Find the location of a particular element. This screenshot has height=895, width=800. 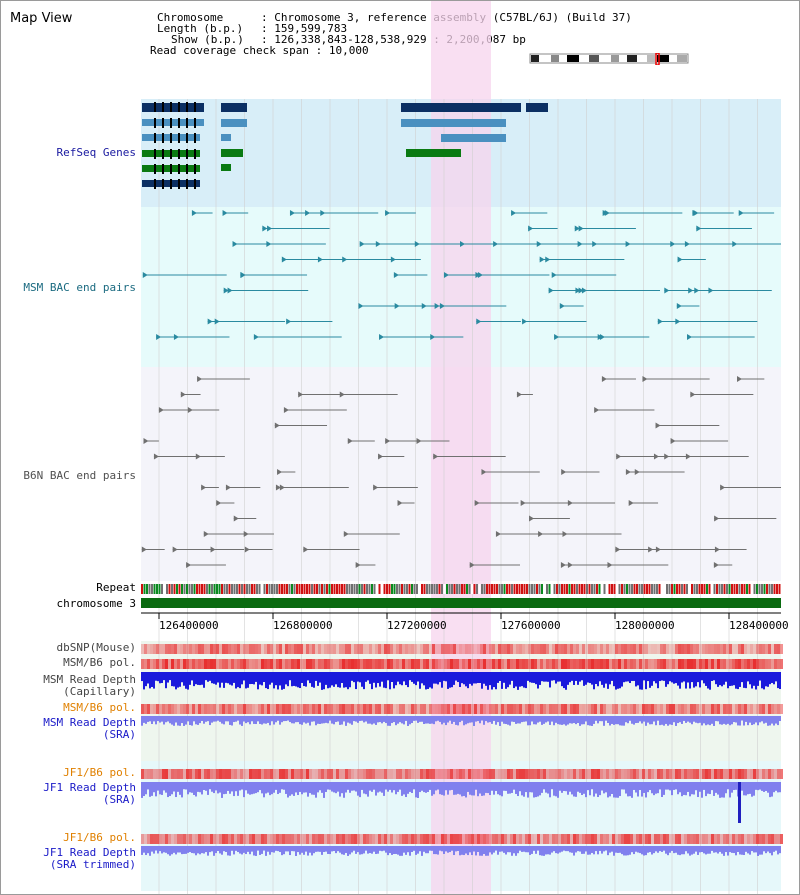

msm-b6-pol-2-label: MSM/B6 pol. is located at coordinates (99, 707).